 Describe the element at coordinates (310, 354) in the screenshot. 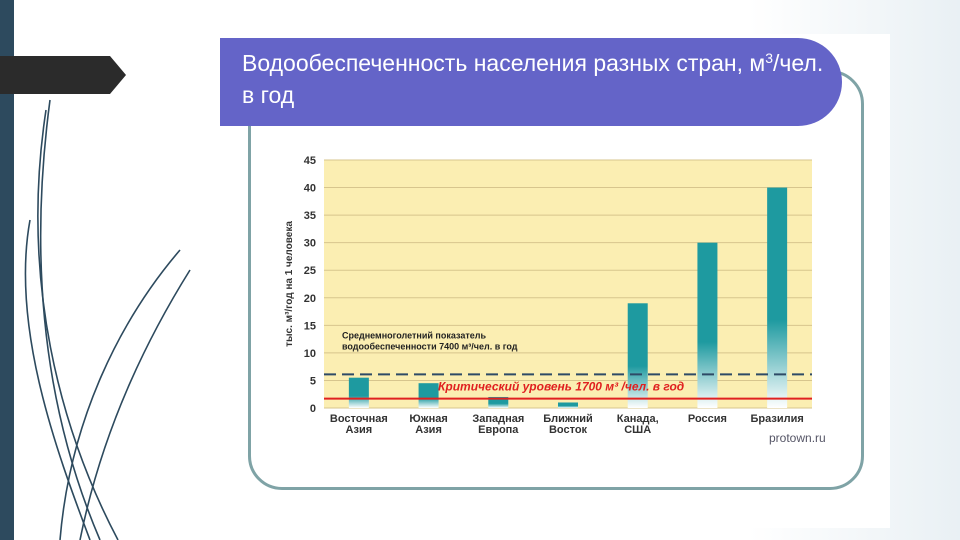

I see `y-tick-label: 10` at that location.